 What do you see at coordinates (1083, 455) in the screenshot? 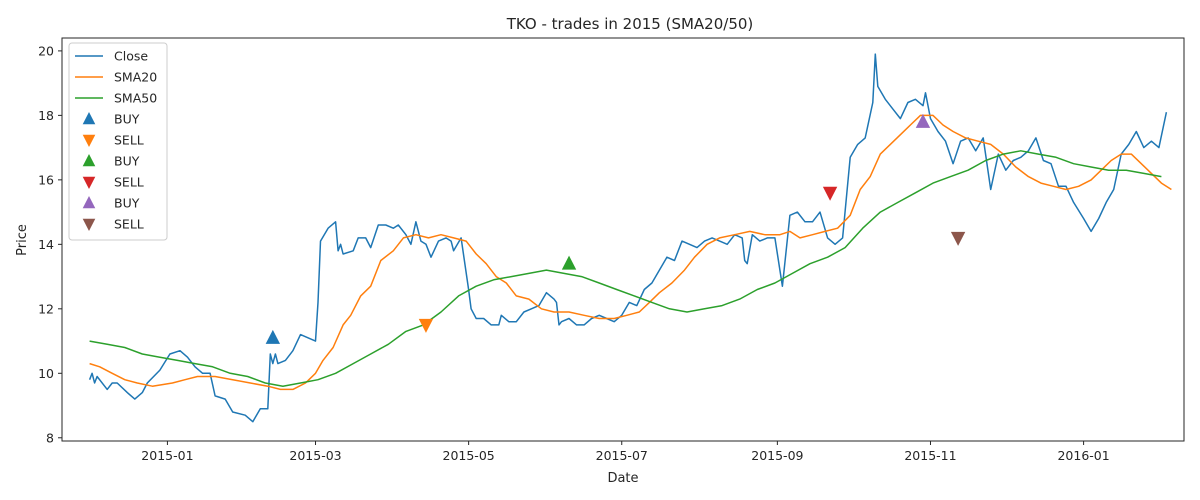
I see `x-tick-label: 2016-01` at bounding box center [1083, 455].